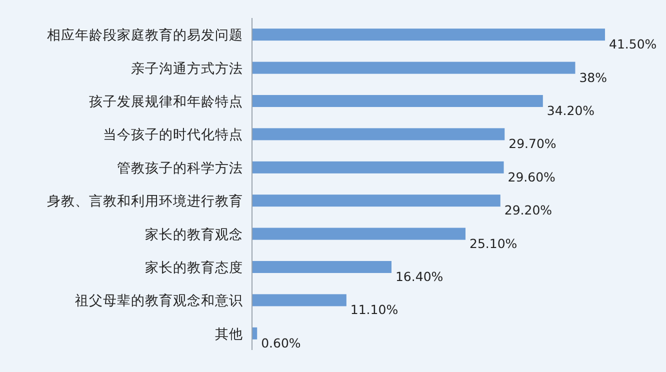 The width and height of the screenshot is (666, 372). Describe the element at coordinates (494, 243) in the screenshot. I see `data-label: 25.10%` at that location.